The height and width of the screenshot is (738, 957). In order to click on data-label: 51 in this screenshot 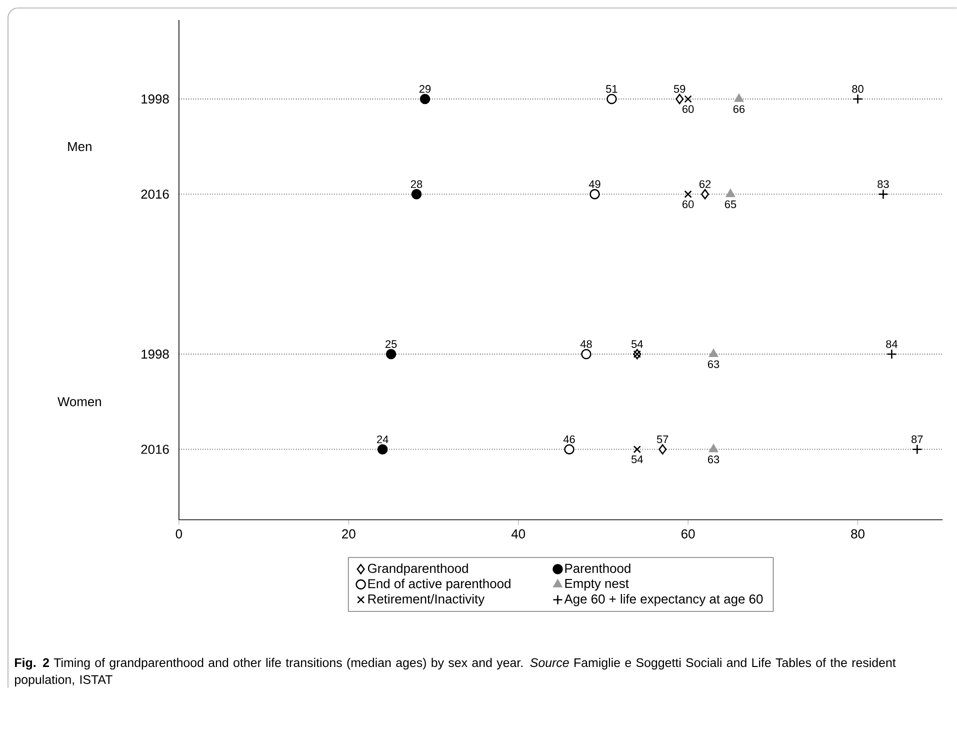, I will do `click(612, 89)`.